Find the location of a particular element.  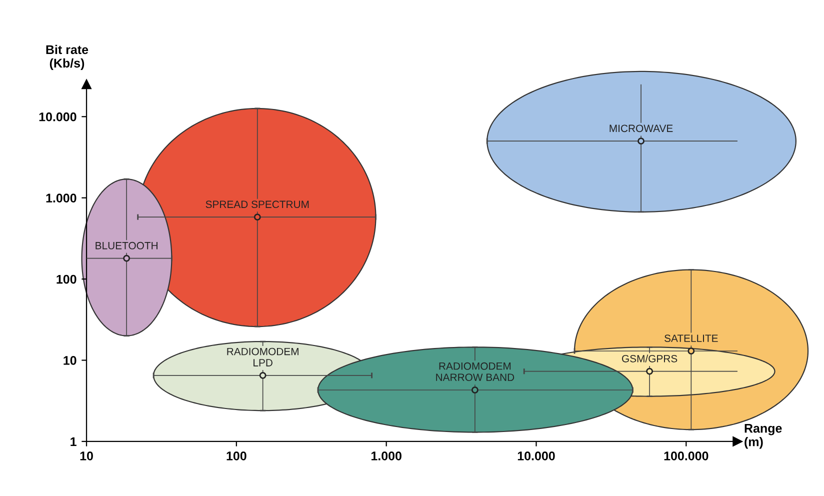

y-tick-label: 1 is located at coordinates (73, 441).